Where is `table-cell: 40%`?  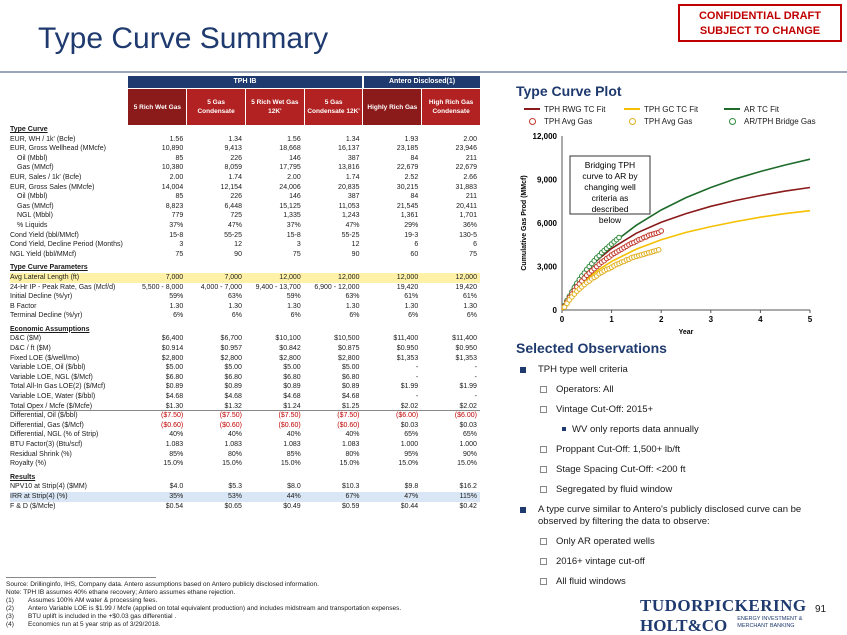
table-cell: 40% is located at coordinates (234, 435).